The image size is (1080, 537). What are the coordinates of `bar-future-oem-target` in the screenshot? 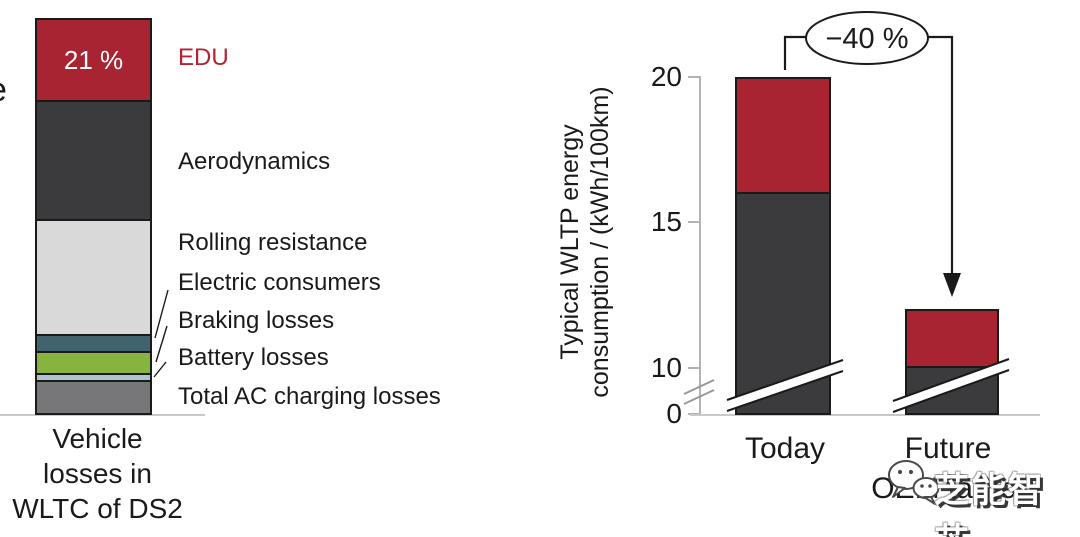 It's located at (952, 362).